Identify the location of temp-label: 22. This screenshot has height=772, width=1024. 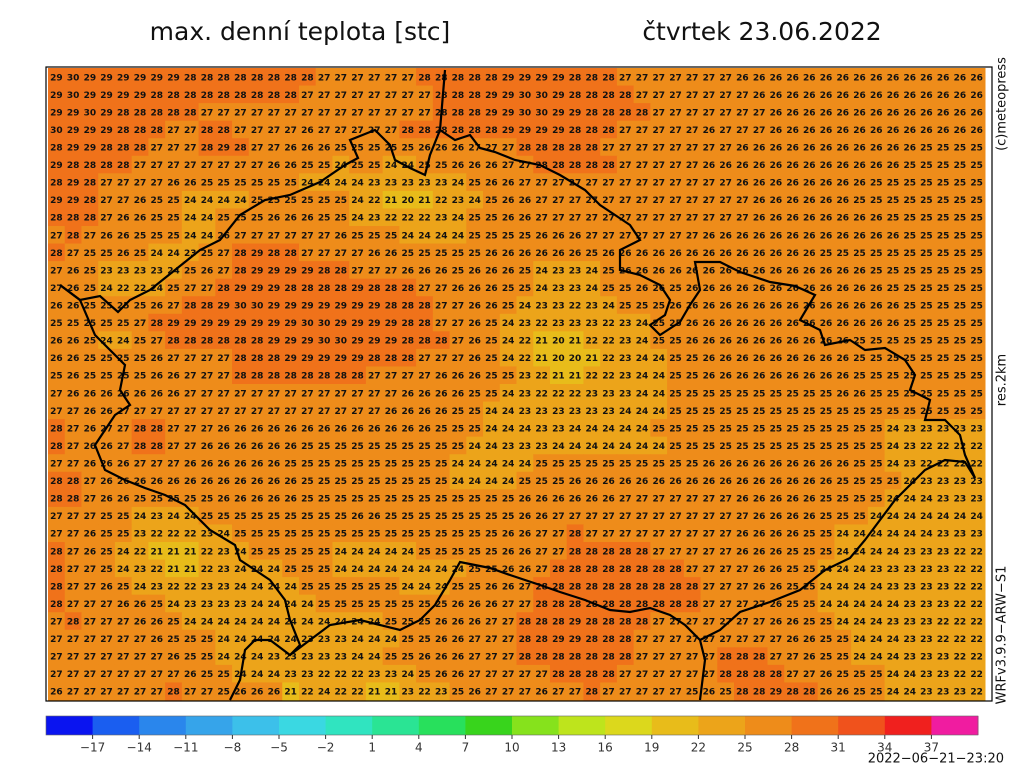
(608, 359).